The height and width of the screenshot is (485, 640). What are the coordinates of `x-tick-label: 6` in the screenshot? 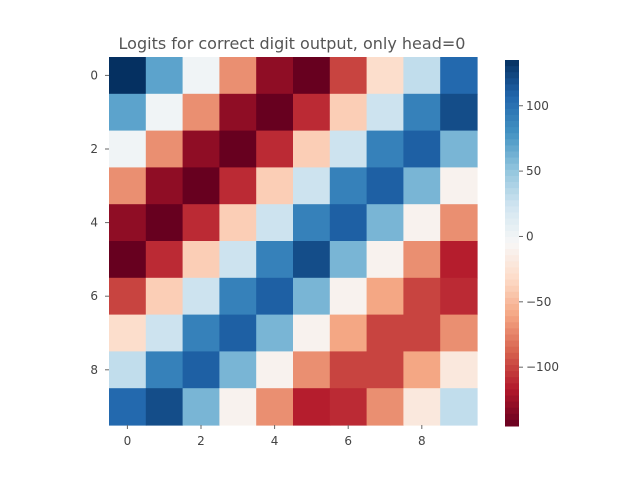 It's located at (348, 441).